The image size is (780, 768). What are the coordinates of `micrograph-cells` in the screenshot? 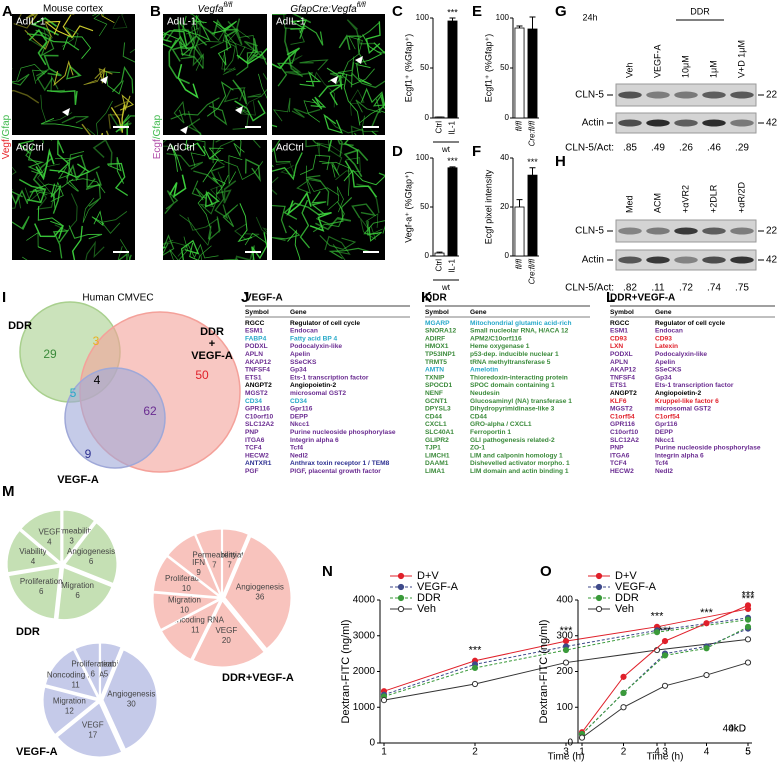 It's located at (328, 74).